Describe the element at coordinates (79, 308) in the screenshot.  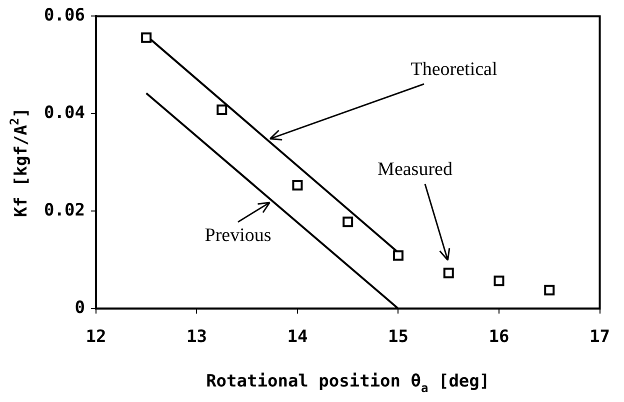
I see `y-tick-label: 0` at that location.